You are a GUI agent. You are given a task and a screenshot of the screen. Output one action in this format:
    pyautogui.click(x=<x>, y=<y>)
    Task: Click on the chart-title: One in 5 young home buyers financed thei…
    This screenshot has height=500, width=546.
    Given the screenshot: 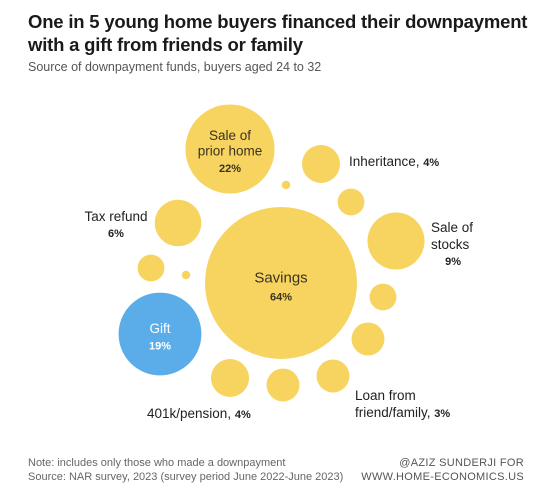 What is the action you would take?
    pyautogui.click(x=280, y=33)
    